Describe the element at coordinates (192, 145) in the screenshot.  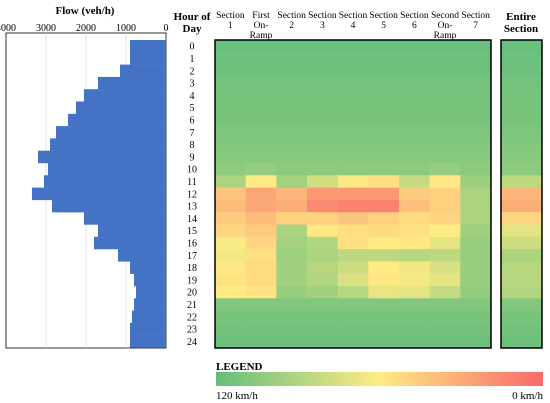
I see `hour-tick-label: 8` at that location.